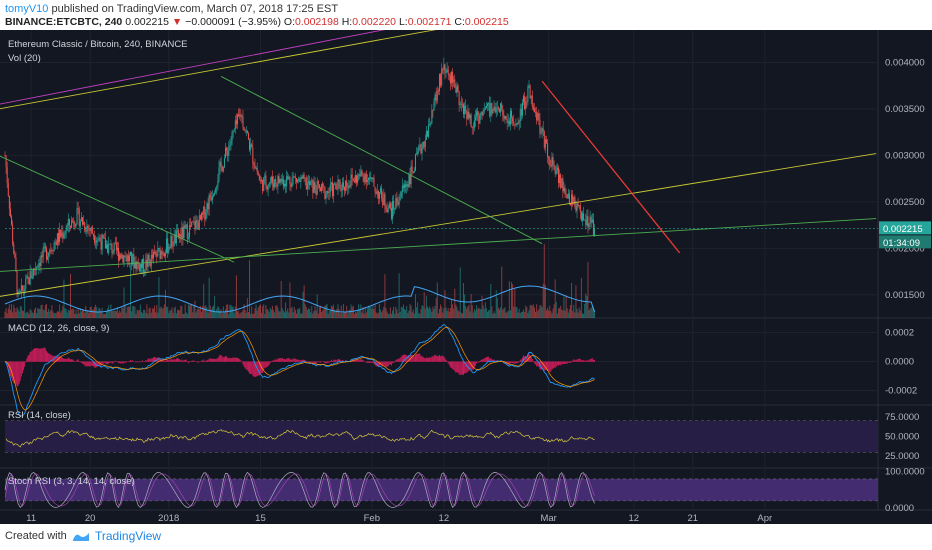 This screenshot has height=550, width=932. Describe the element at coordinates (372, 518) in the screenshot. I see `x-tick-label: Feb` at that location.